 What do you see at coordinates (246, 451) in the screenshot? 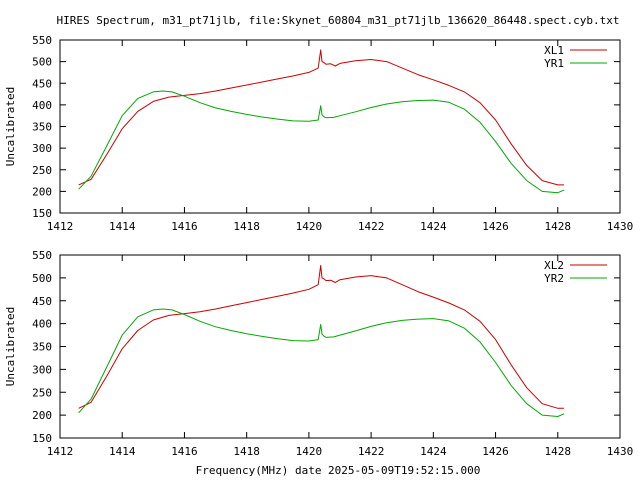
I see `bottom-x-tick-label: 1418` at bounding box center [246, 451].